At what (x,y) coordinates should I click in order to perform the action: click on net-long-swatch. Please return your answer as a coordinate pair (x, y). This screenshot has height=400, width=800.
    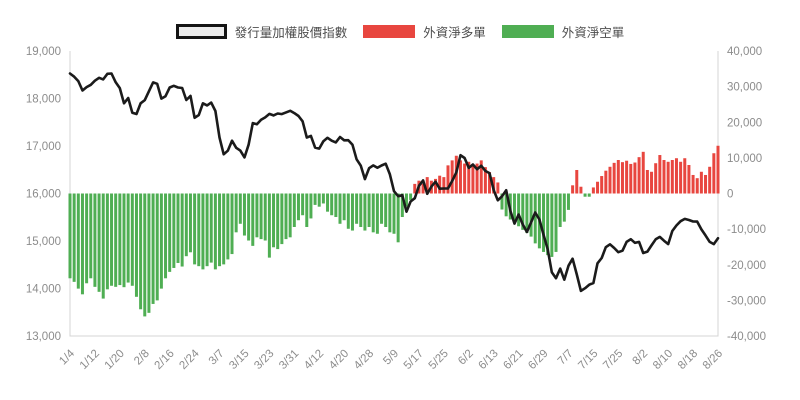
    Looking at the image, I should click on (389, 31).